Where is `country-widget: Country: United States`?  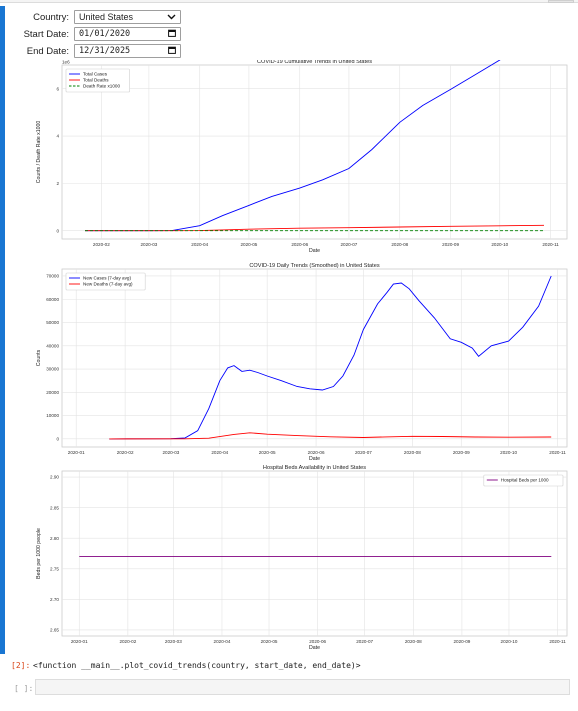
country-widget: Country: United States is located at coordinates (98, 17).